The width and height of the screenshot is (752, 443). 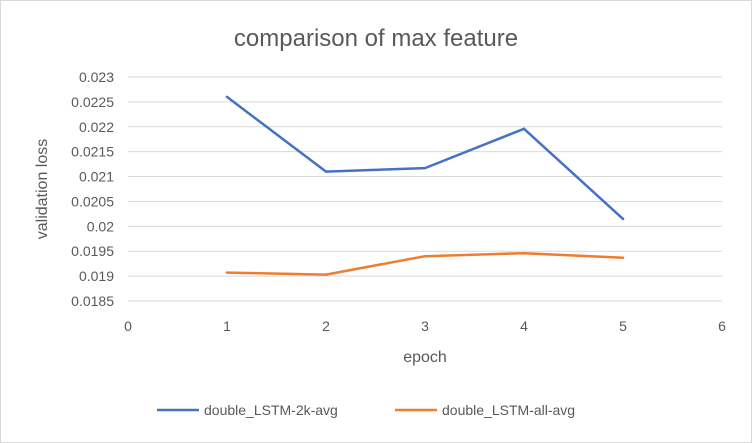 What do you see at coordinates (96, 177) in the screenshot?
I see `y-tick-label: 0.021` at bounding box center [96, 177].